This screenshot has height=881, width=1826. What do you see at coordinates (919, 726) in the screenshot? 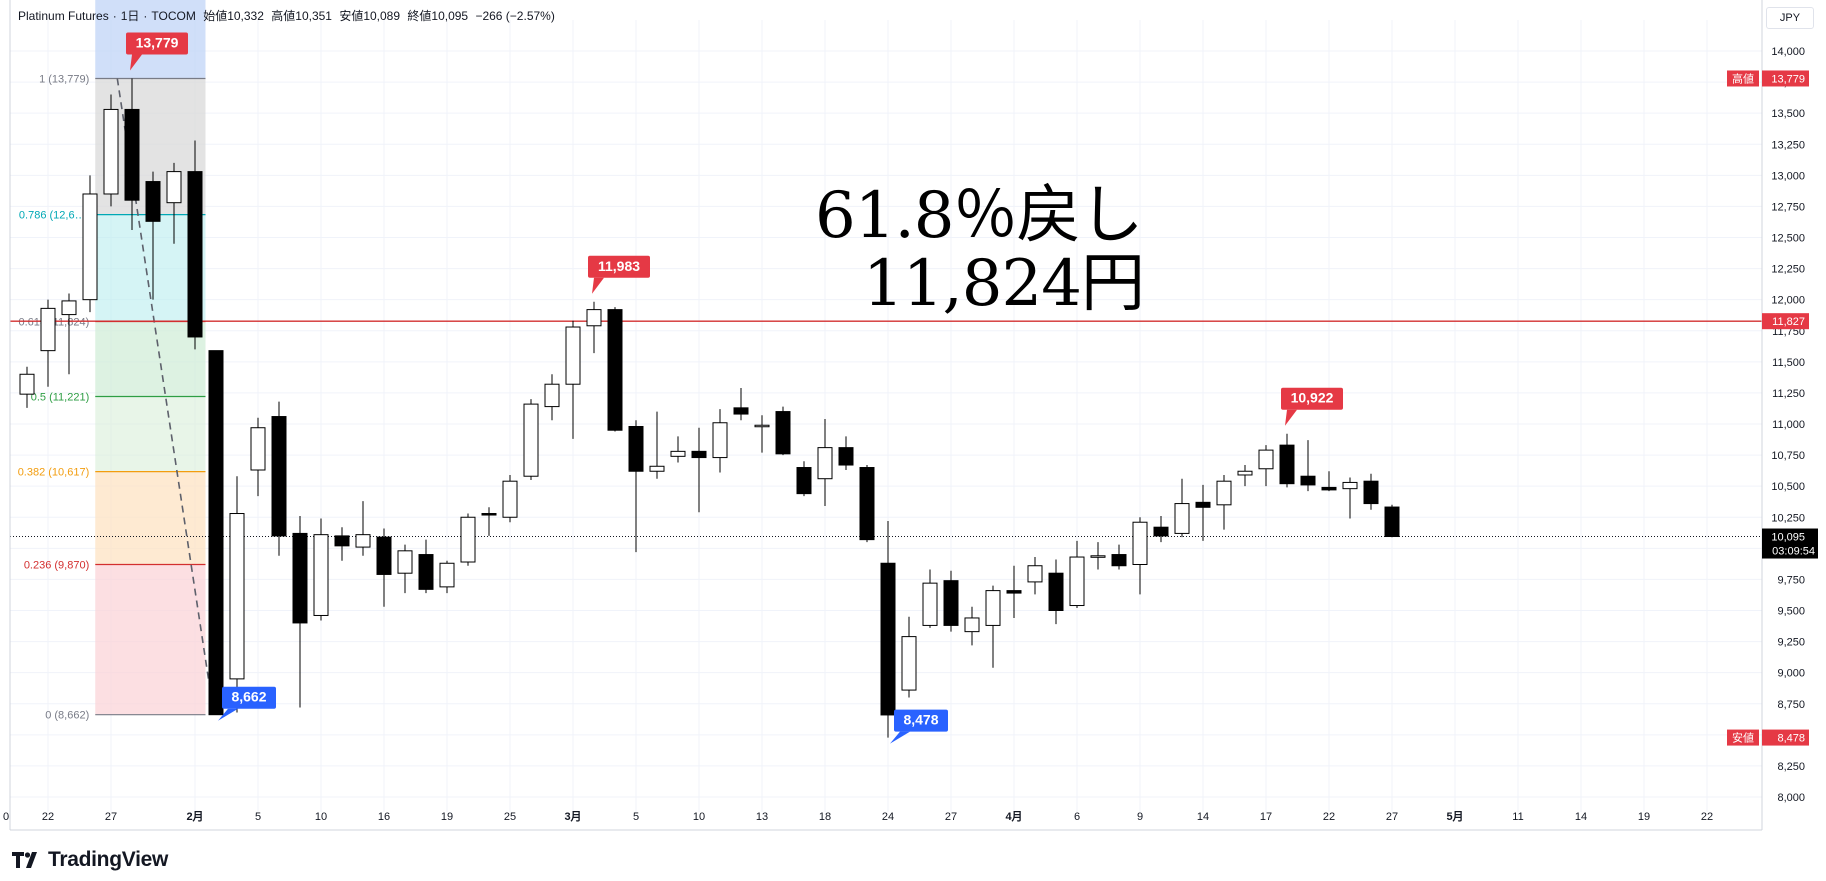
I see `low-marker: 8,478` at bounding box center [919, 726].